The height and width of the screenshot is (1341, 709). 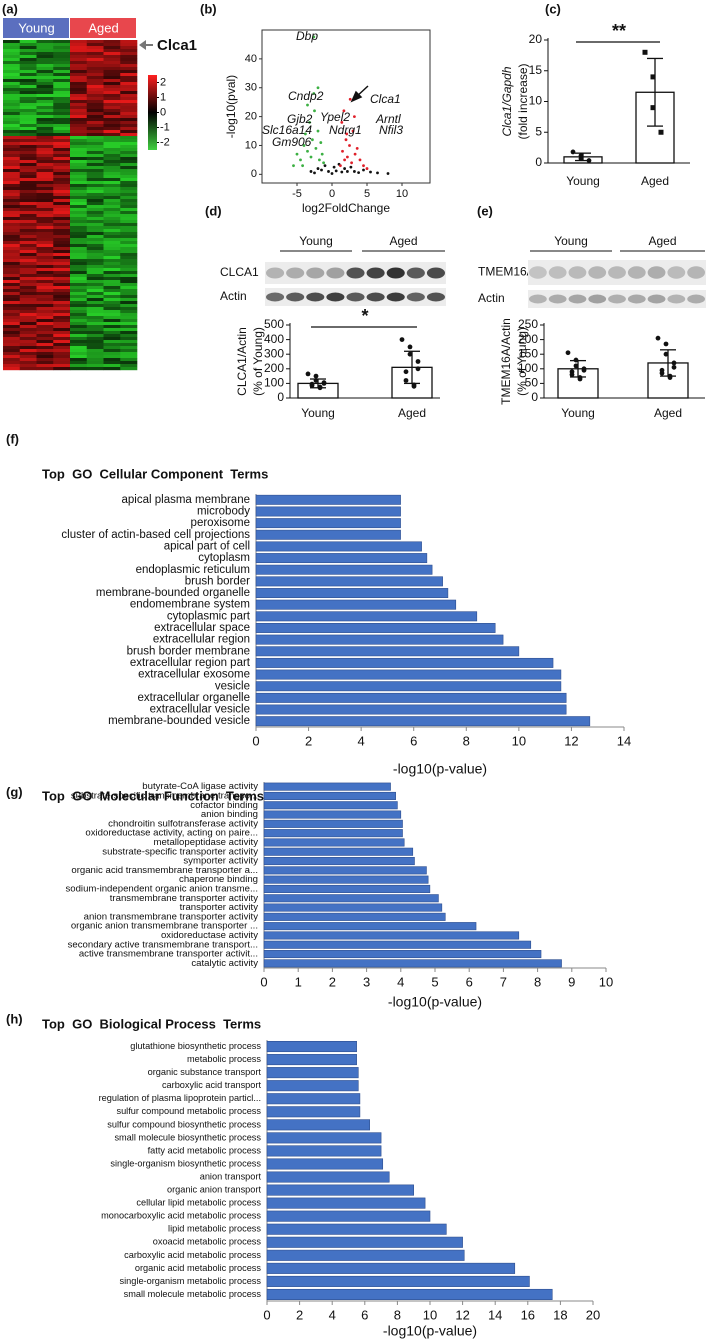 I want to click on x-tick-label: 4, so click(x=361, y=740).